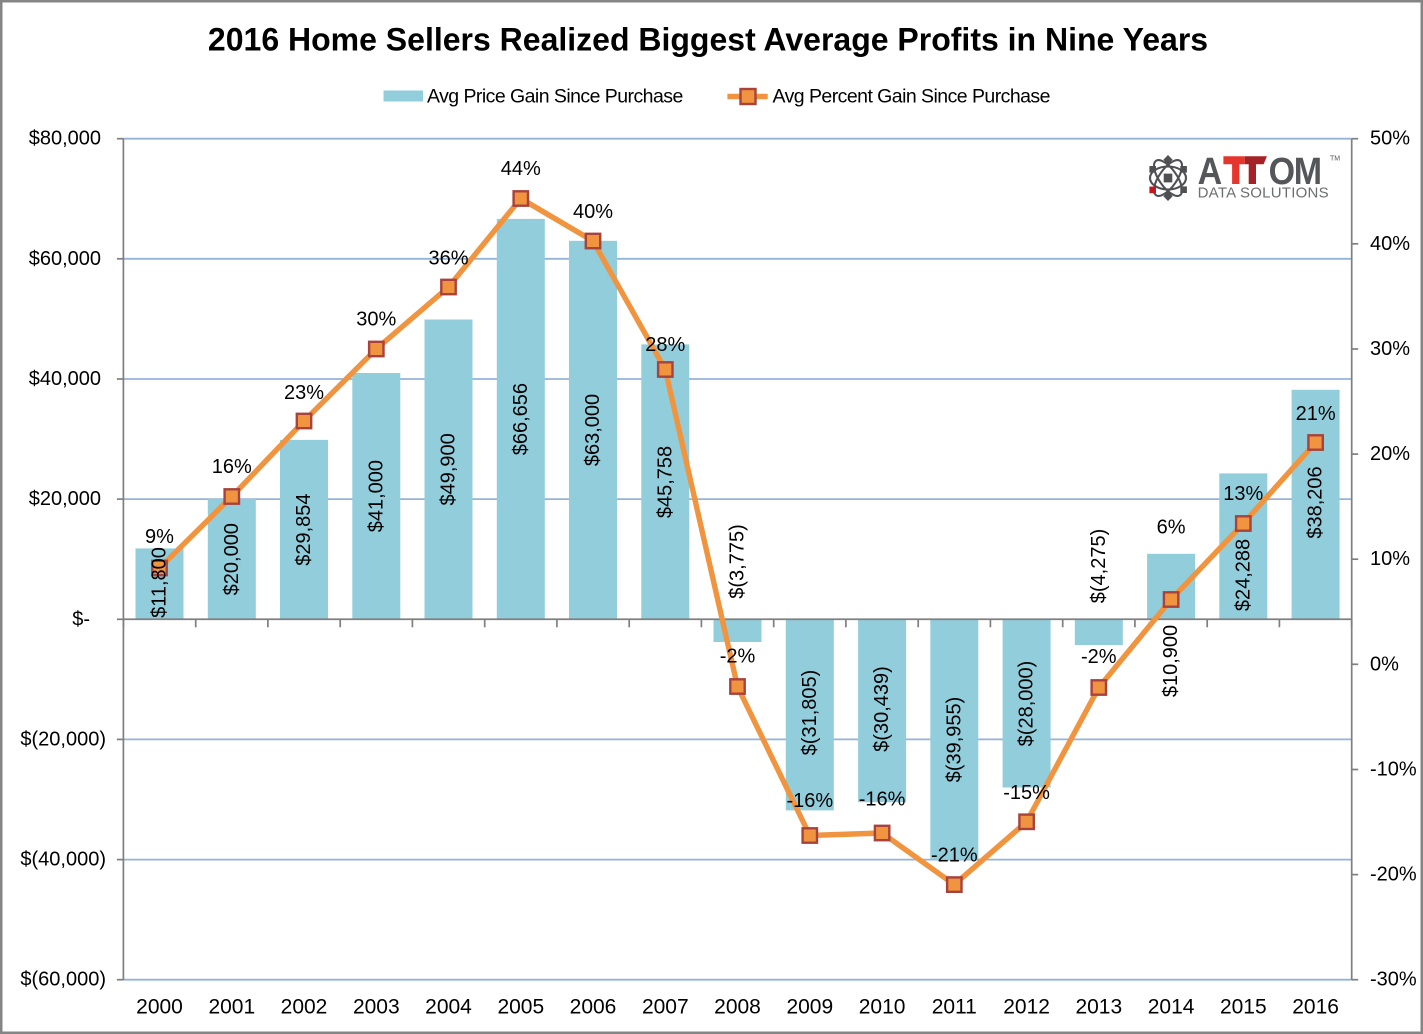 The image size is (1423, 1034). What do you see at coordinates (521, 419) in the screenshot?
I see `svg-text: $66,656` at bounding box center [521, 419].